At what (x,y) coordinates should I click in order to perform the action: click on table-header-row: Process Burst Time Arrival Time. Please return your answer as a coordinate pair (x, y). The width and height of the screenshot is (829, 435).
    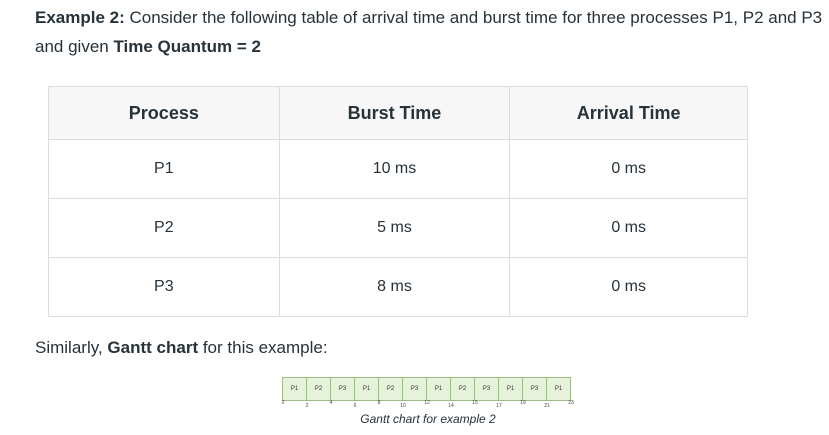
    Looking at the image, I should click on (398, 113).